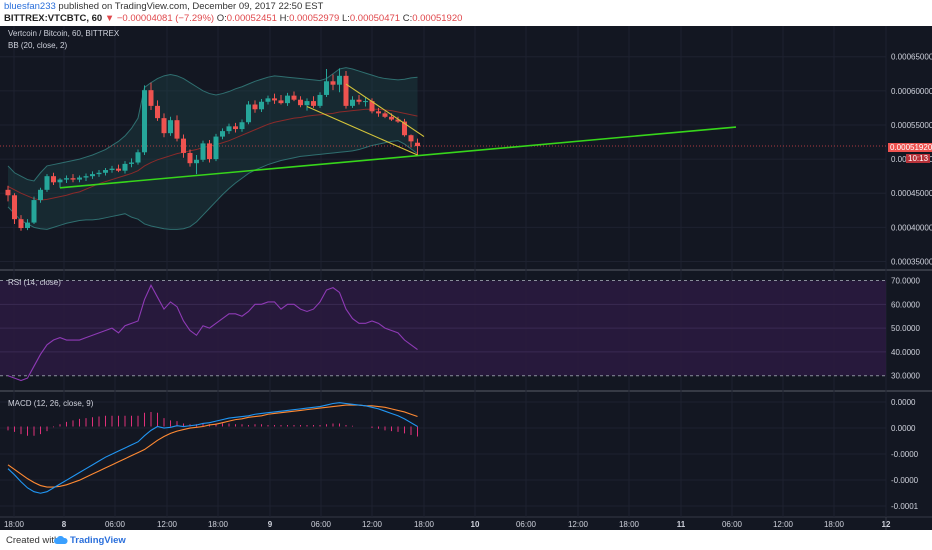 The height and width of the screenshot is (550, 932). I want to click on low-value: 0.00050471, so click(375, 18).